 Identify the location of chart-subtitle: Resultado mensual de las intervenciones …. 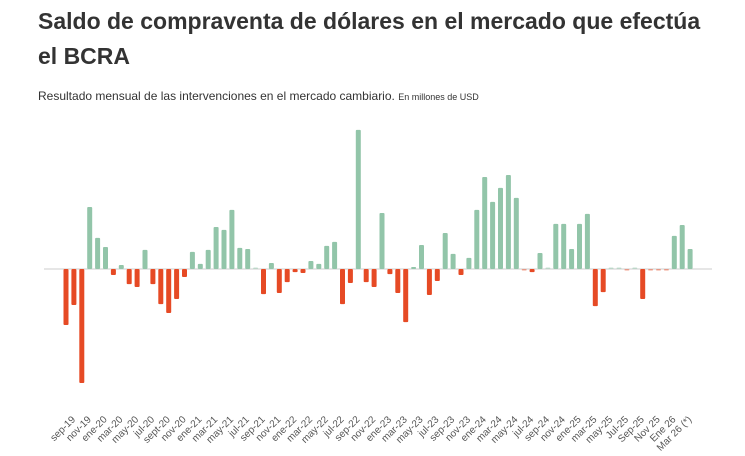
(258, 96).